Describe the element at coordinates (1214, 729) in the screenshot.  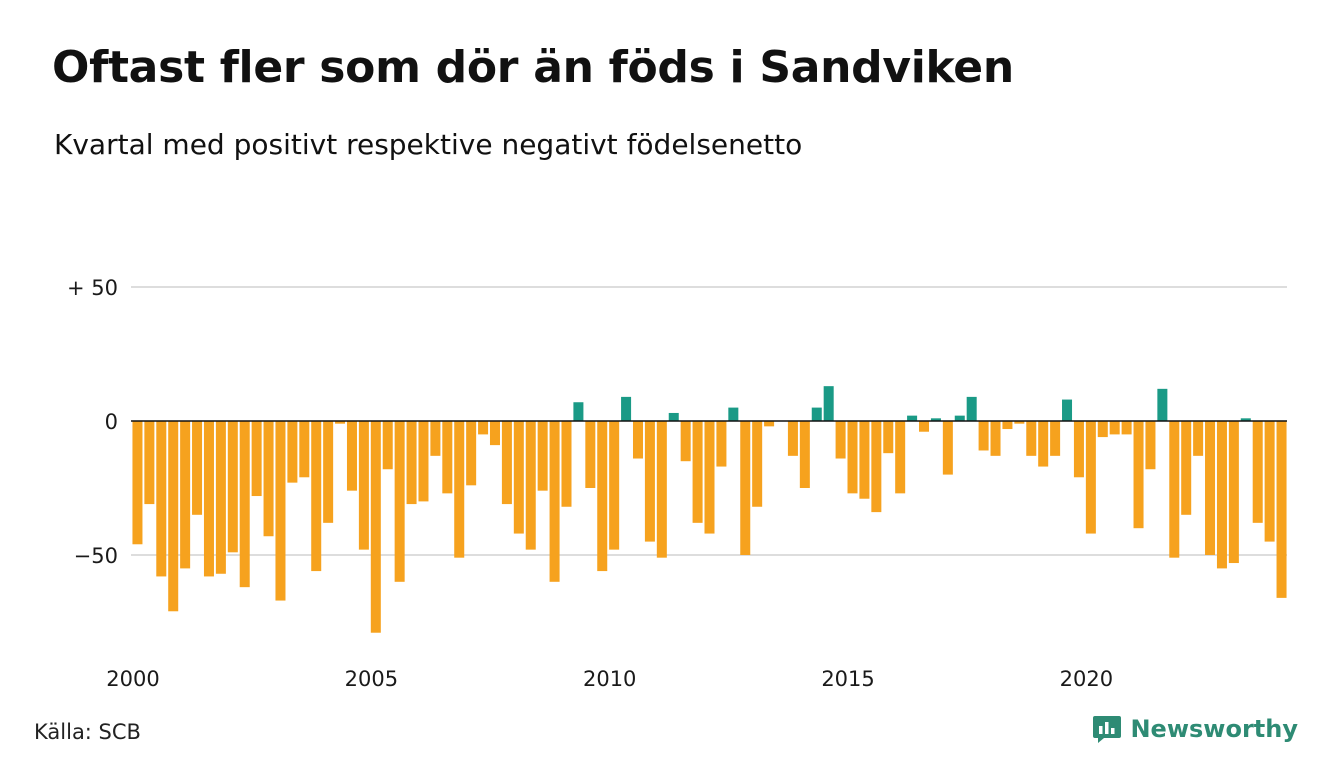
I see `brand-name: Newsworthy` at that location.